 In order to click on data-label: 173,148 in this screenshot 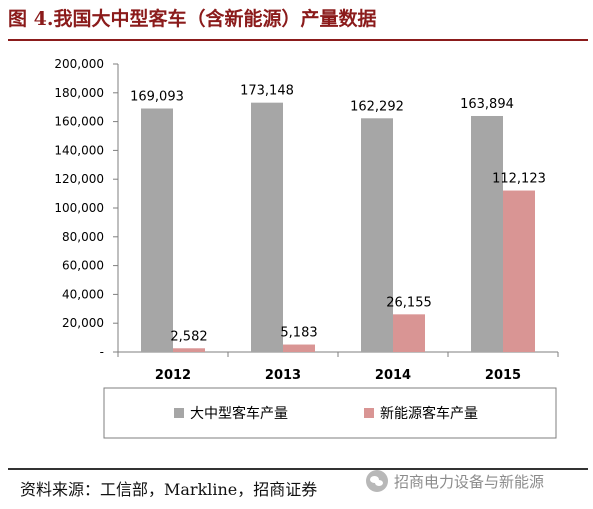, I will do `click(267, 91)`.